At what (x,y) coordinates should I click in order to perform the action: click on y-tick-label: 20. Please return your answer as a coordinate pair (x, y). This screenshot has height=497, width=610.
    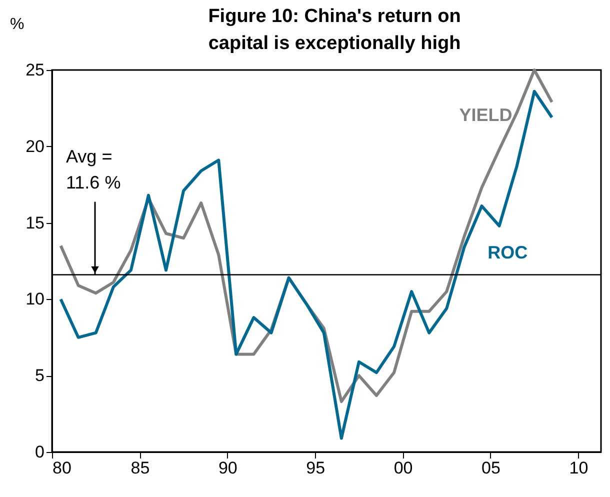
    Looking at the image, I should click on (35, 146).